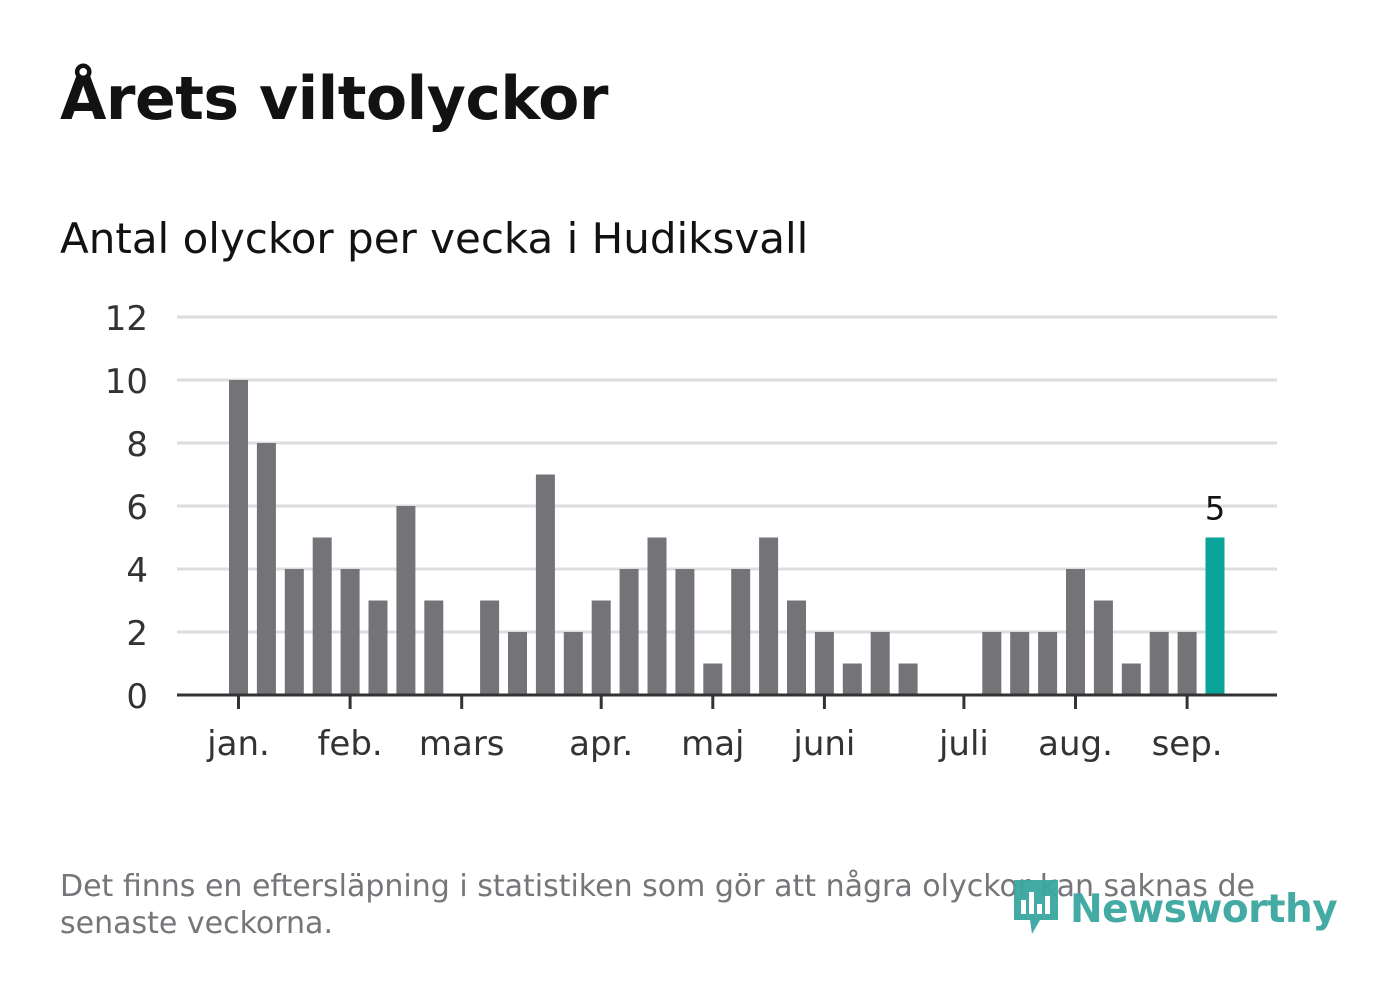 The width and height of the screenshot is (1382, 999). I want to click on newsworthy-logo: Newsworthy, so click(1174, 909).